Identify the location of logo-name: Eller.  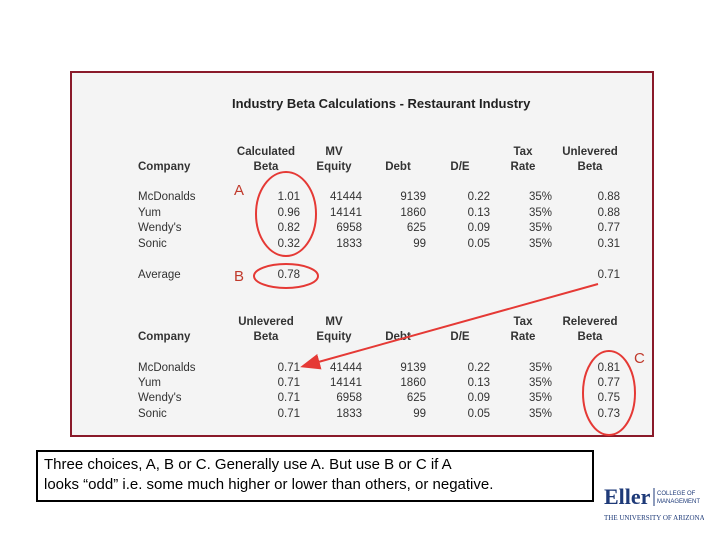
(627, 496).